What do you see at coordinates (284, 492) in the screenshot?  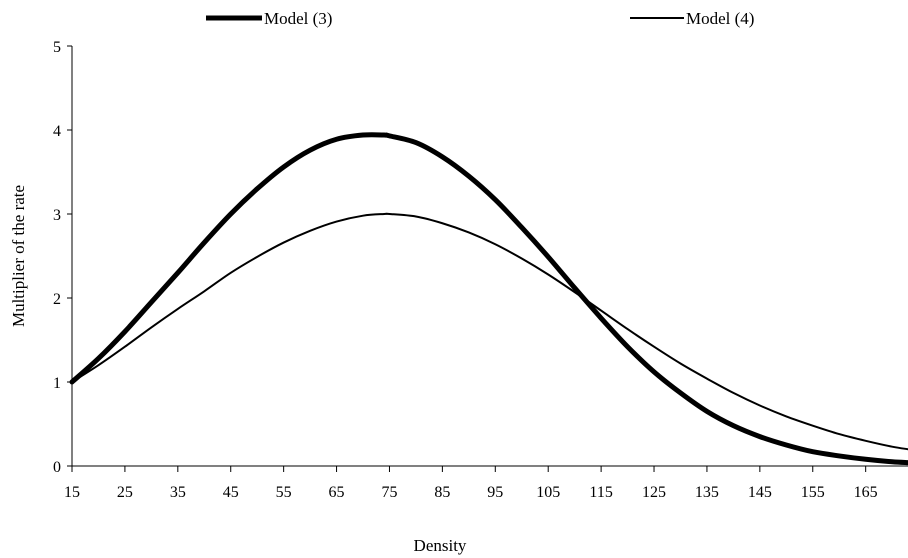 I see `x-tick-label: 55` at bounding box center [284, 492].